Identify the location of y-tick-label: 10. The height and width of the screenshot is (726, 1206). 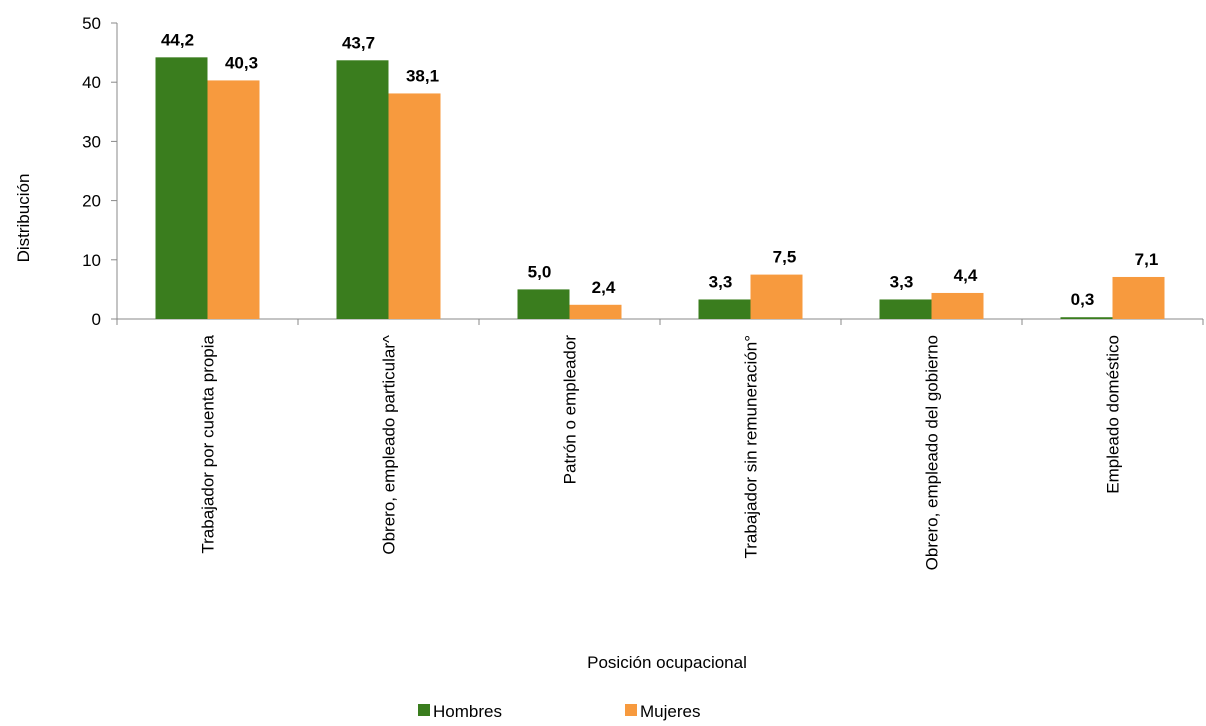
(91, 260).